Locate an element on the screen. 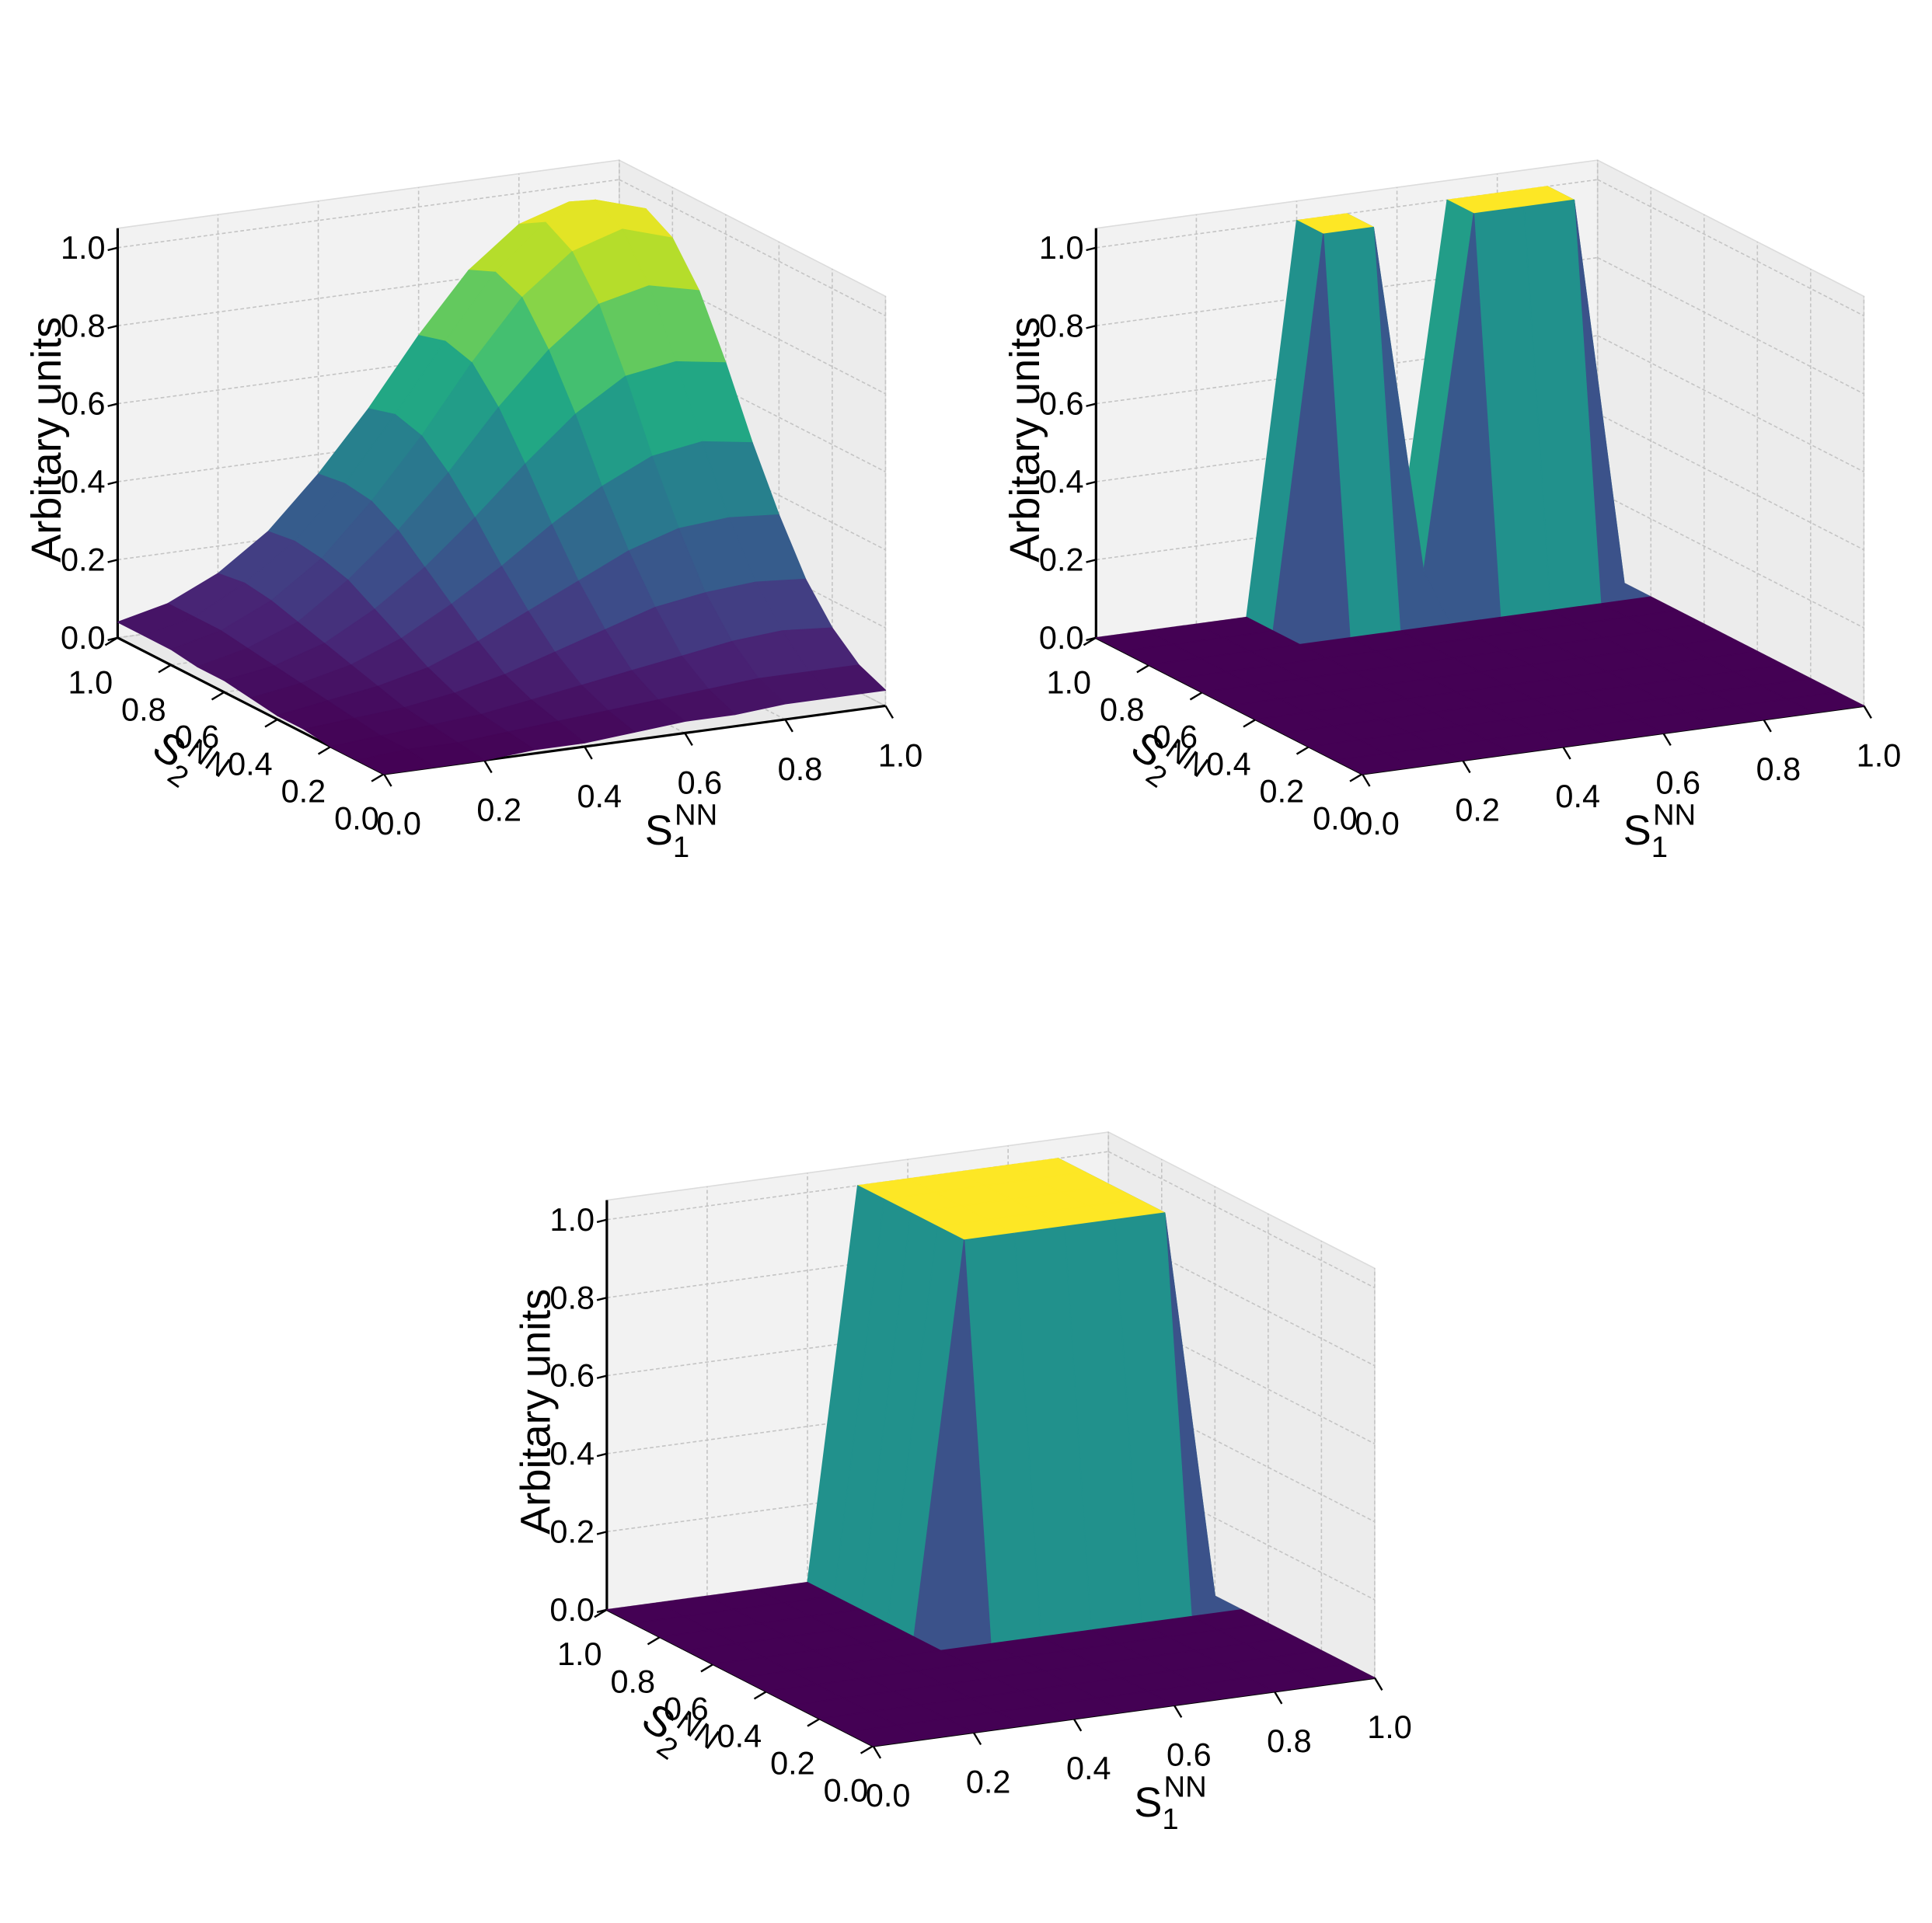  y-tick-label: 0.4 is located at coordinates (250, 763).